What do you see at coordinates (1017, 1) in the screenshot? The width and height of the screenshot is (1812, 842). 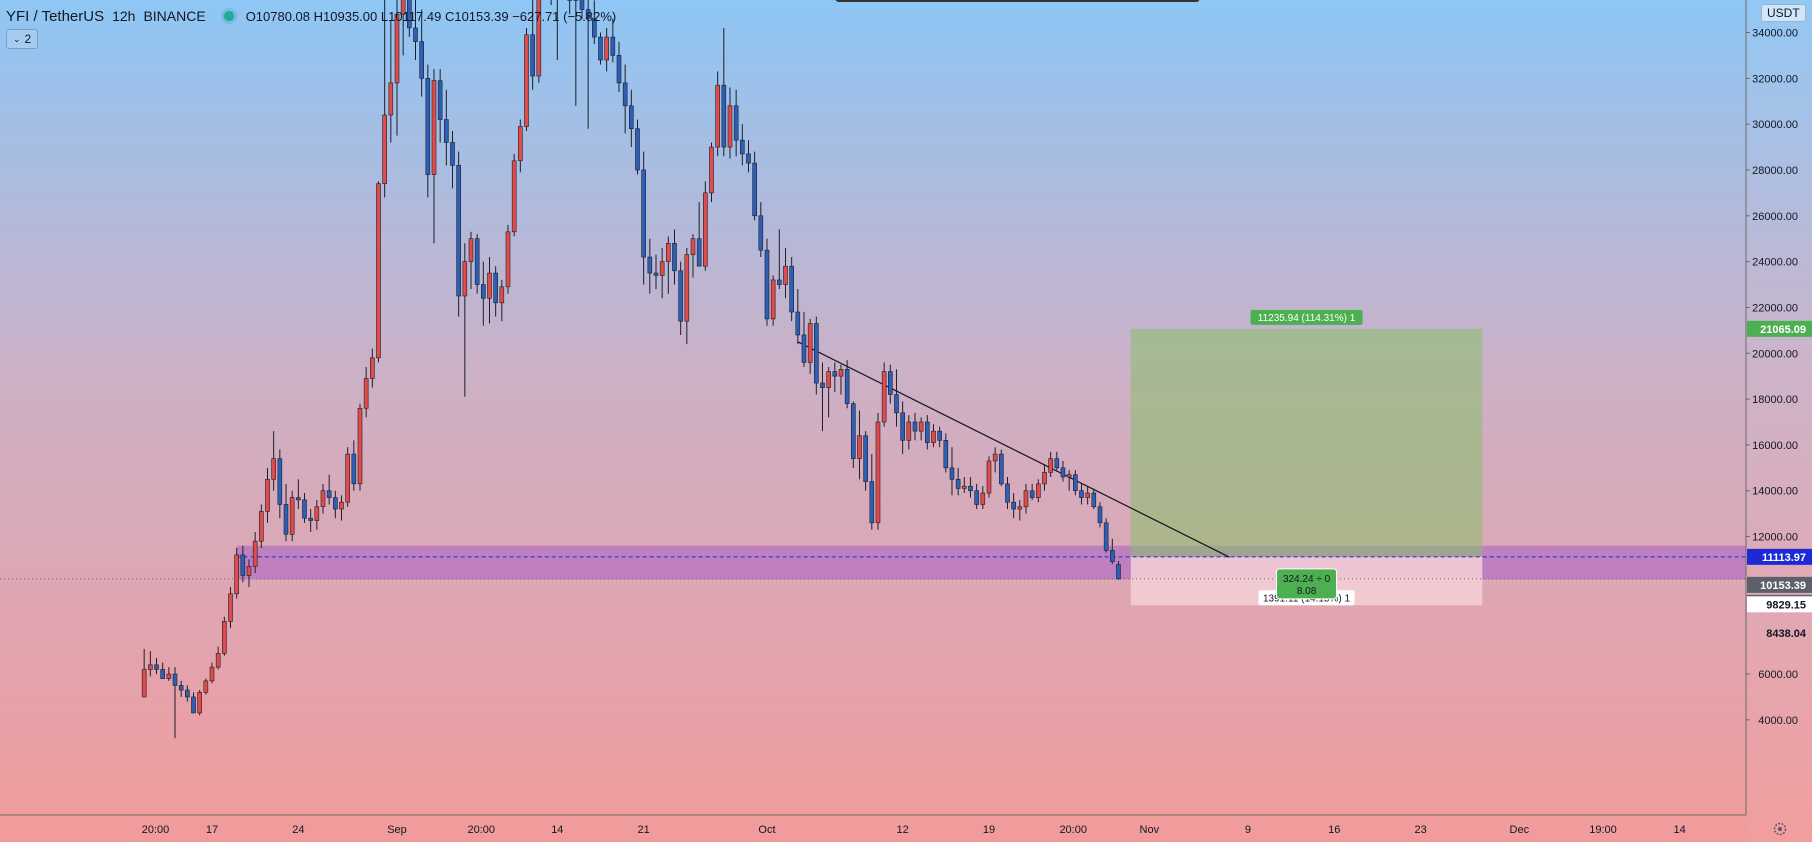 I see `top-toolbar-tab` at bounding box center [1017, 1].